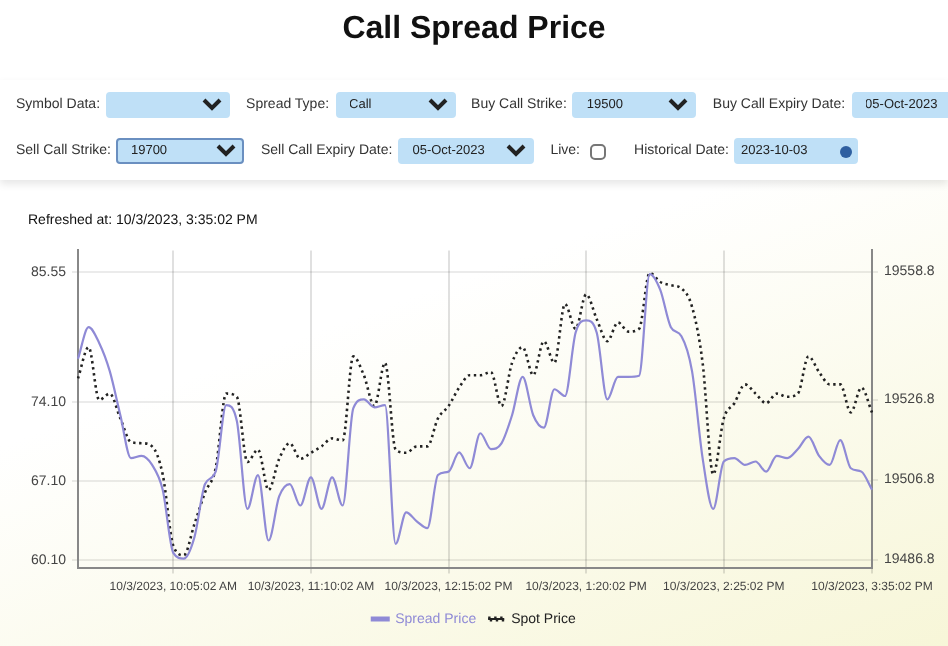 The width and height of the screenshot is (948, 646). Describe the element at coordinates (474, 30) in the screenshot. I see `chart-title: Call Spread Price` at that location.